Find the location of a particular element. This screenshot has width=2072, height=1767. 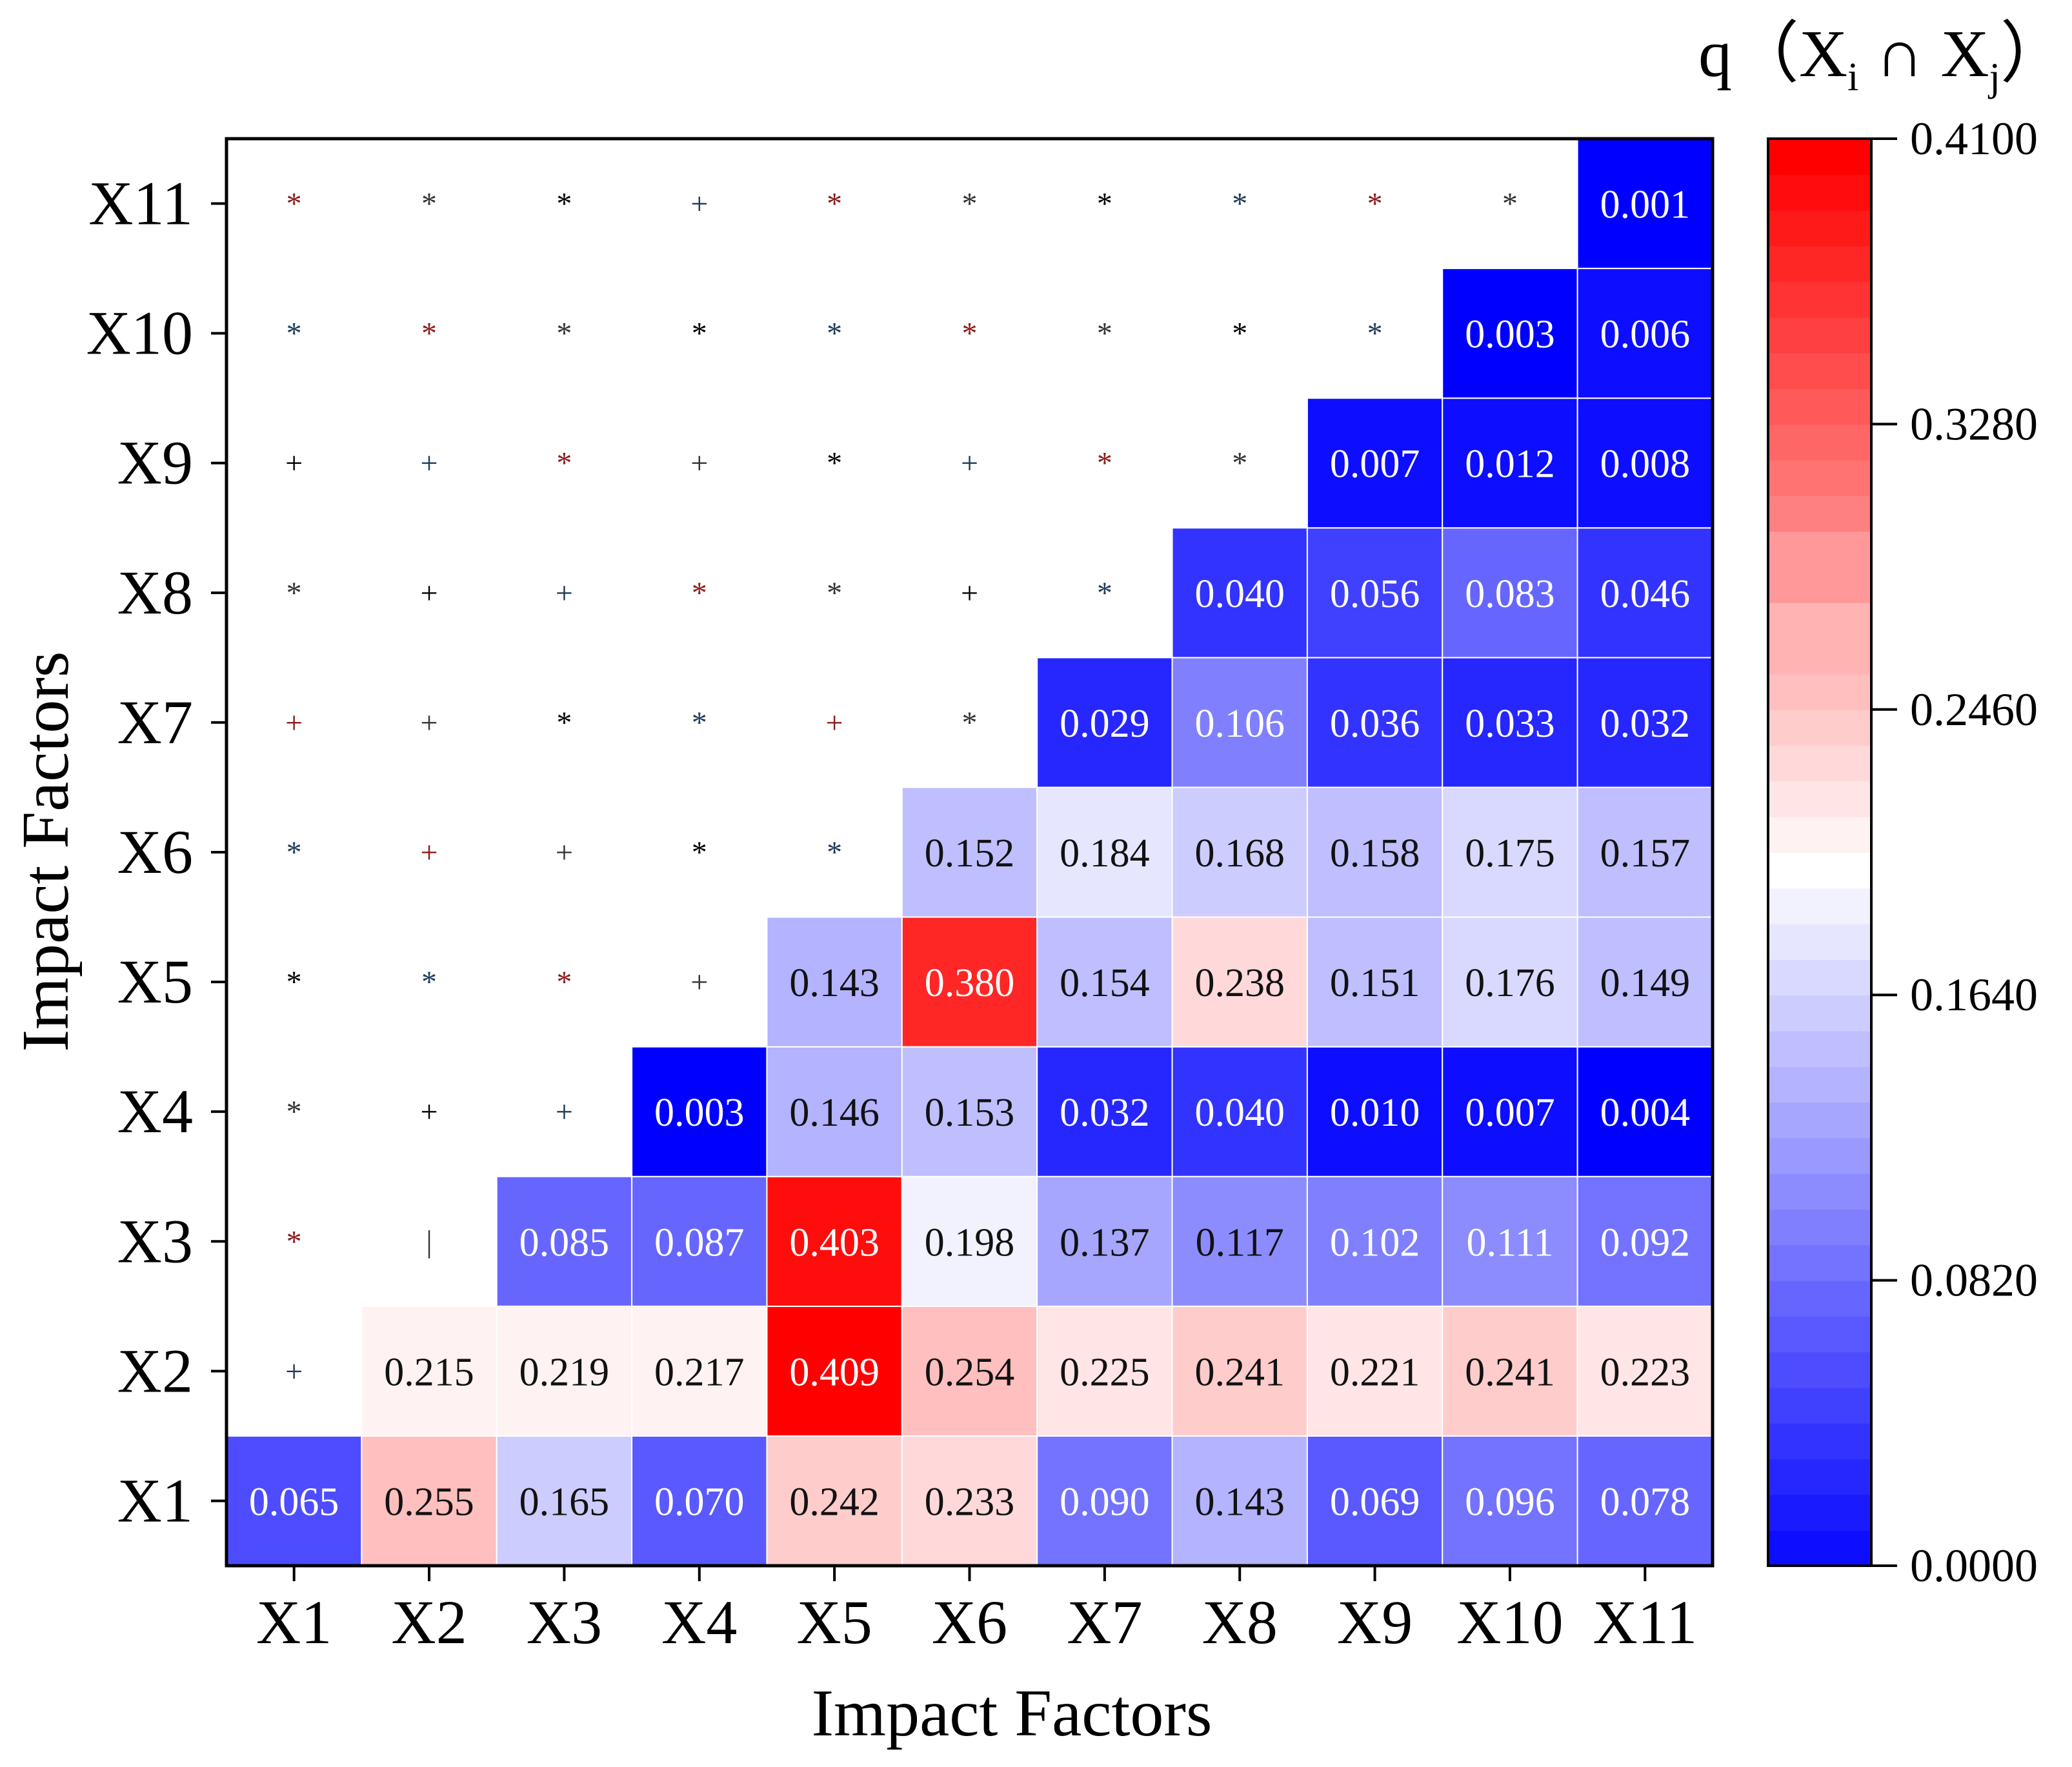

heatmap-cell-X4-X7 is located at coordinates (1104, 1111).